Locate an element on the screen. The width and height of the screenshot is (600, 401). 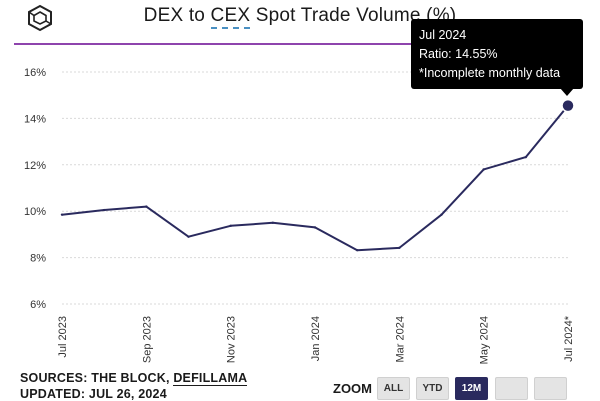
zoom-12m-button: 12M is located at coordinates (471, 388).